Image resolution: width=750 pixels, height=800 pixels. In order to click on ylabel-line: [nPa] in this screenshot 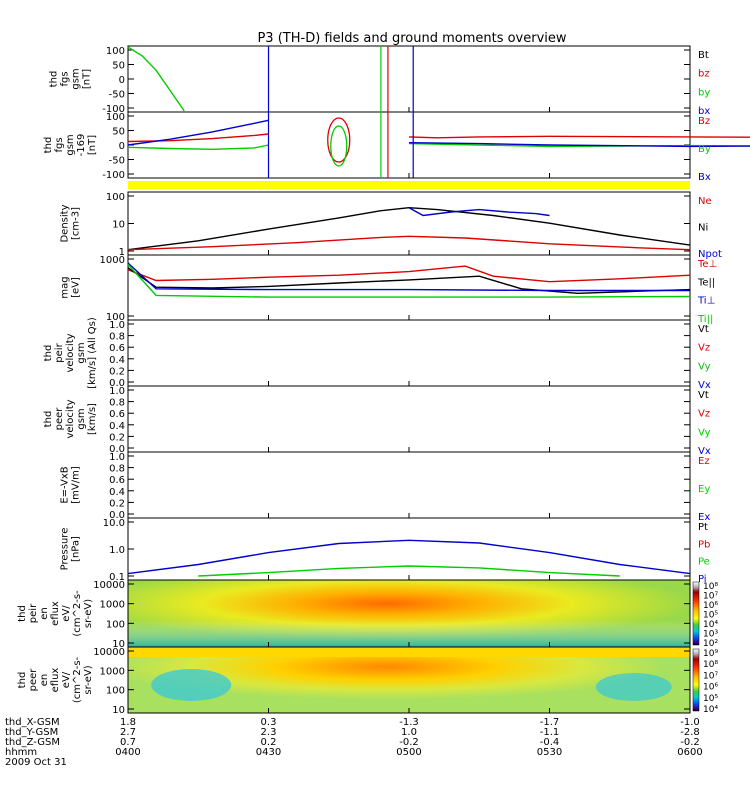, I will do `click(76, 549)`.